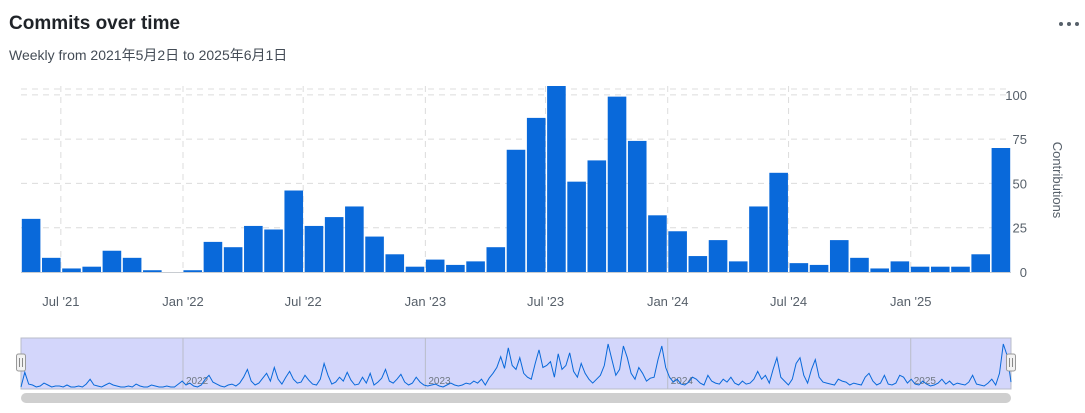  I want to click on navigator-selection, so click(516, 363).